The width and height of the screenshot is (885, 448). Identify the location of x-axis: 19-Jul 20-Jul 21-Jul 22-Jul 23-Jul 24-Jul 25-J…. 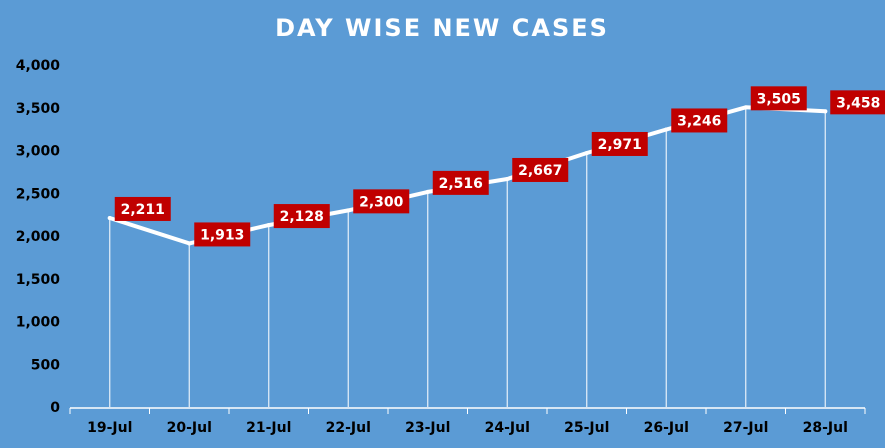
(467, 421).